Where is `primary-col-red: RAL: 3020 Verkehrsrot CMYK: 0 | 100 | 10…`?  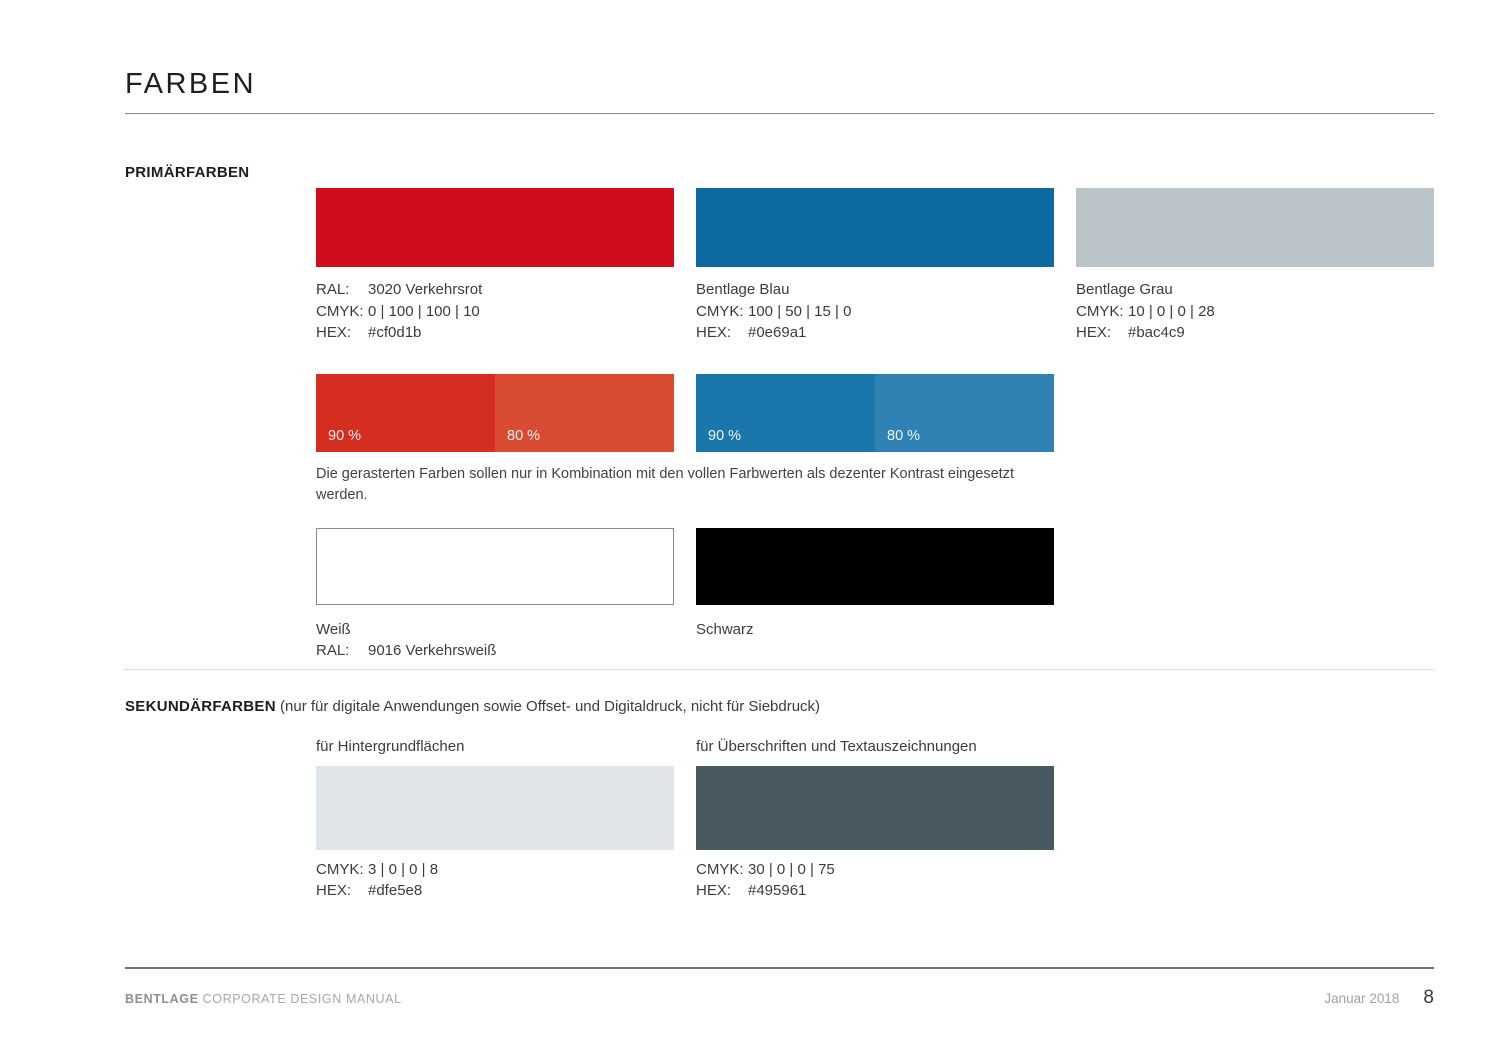 primary-col-red: RAL: 3020 Verkehrsrot CMYK: 0 | 100 | 10… is located at coordinates (495, 266).